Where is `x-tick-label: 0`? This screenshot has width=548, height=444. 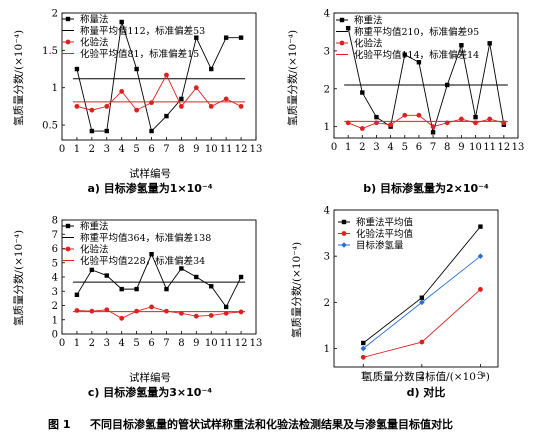
x-tick-label: 0 is located at coordinates (62, 343).